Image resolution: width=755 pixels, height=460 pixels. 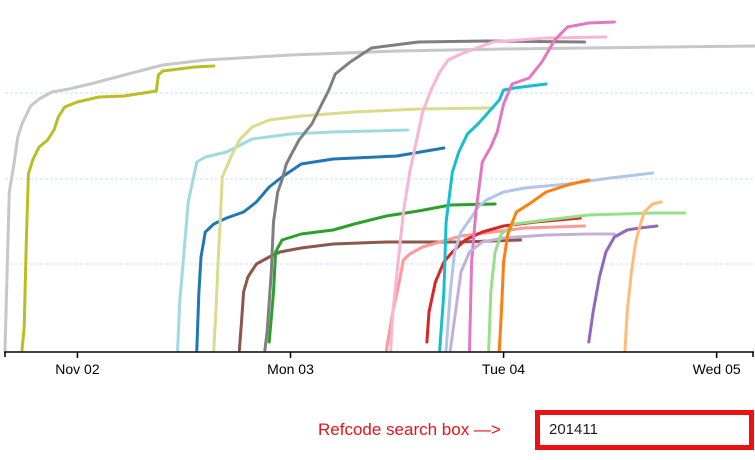 I want to click on x-tick-label: Nov 02, so click(x=77, y=369).